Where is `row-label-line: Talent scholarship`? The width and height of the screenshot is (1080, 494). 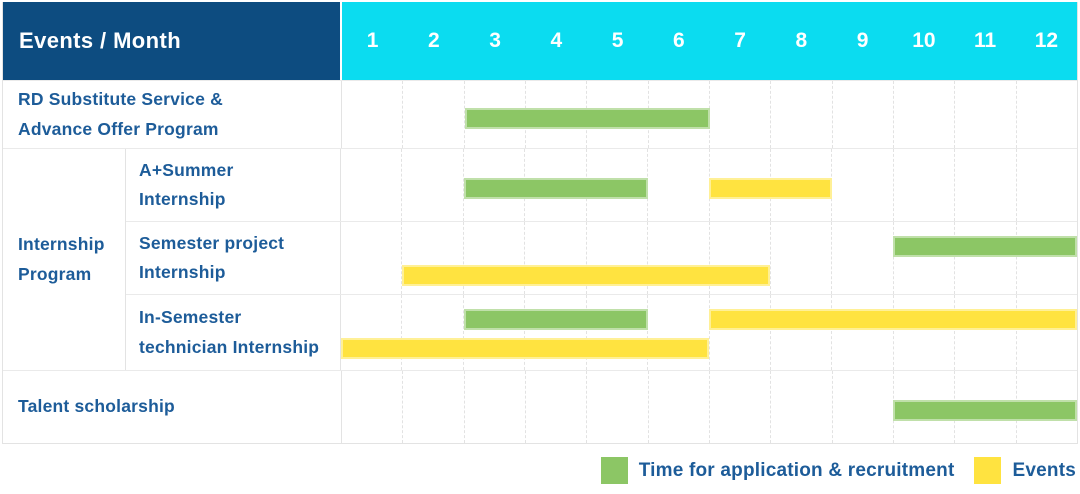 row-label-line: Talent scholarship is located at coordinates (96, 406).